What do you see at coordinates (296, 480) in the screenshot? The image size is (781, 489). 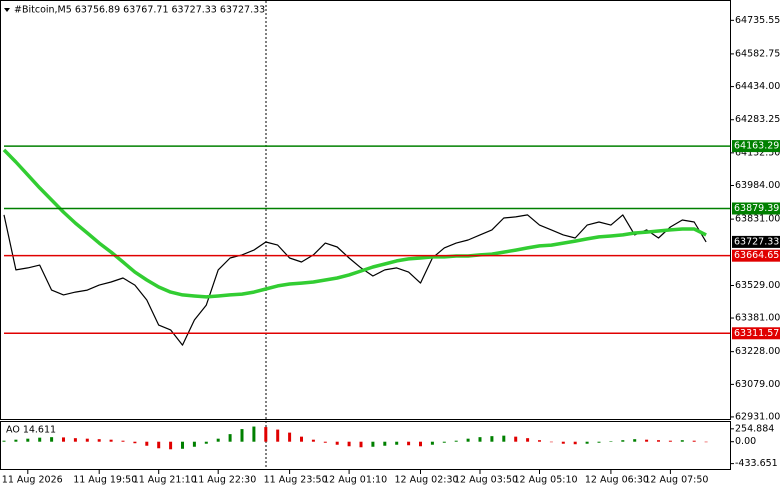 I see `x-tick-label: 11 Aug 23:50` at bounding box center [296, 480].